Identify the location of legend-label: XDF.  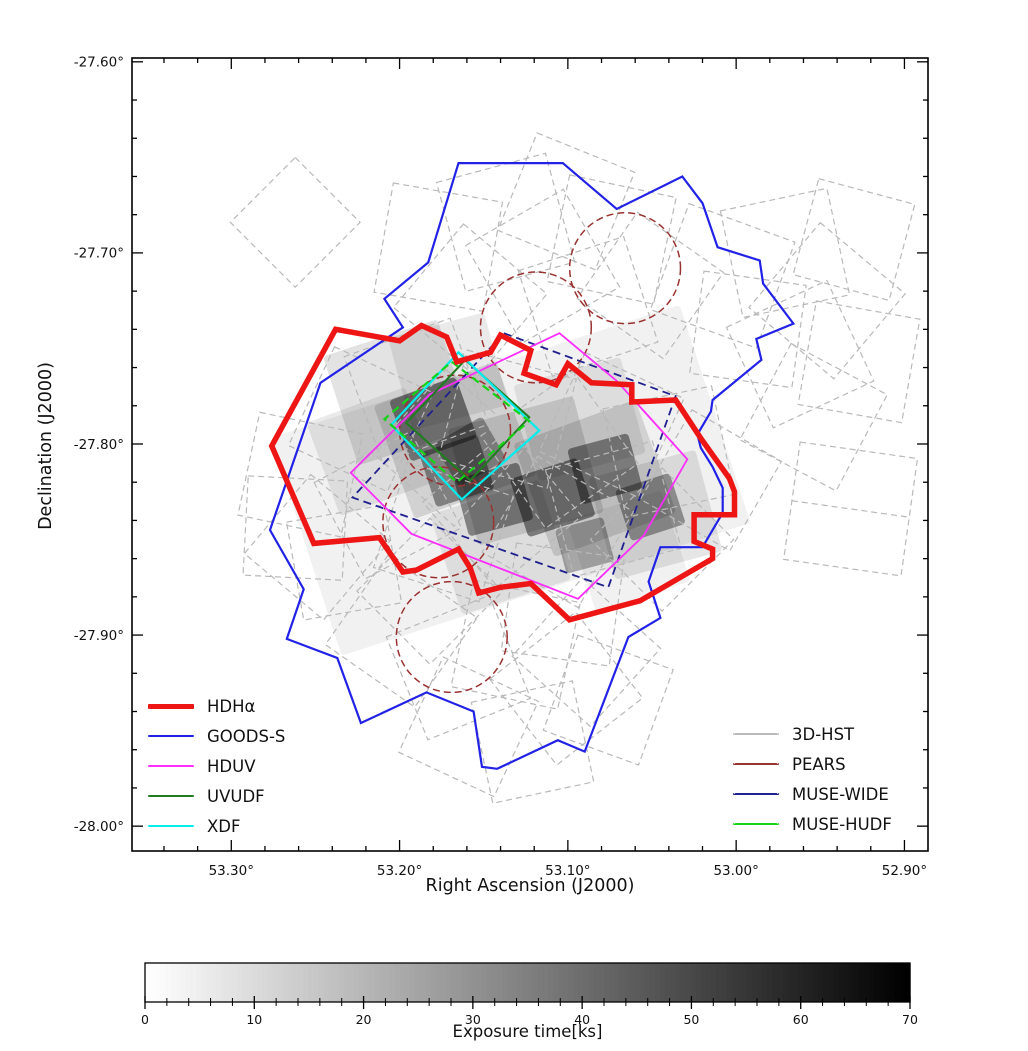
(224, 826).